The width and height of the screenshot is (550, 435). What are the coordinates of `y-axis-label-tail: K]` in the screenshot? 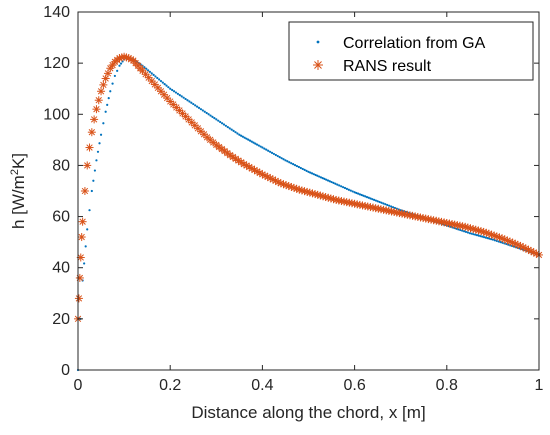 It's located at (18, 161).